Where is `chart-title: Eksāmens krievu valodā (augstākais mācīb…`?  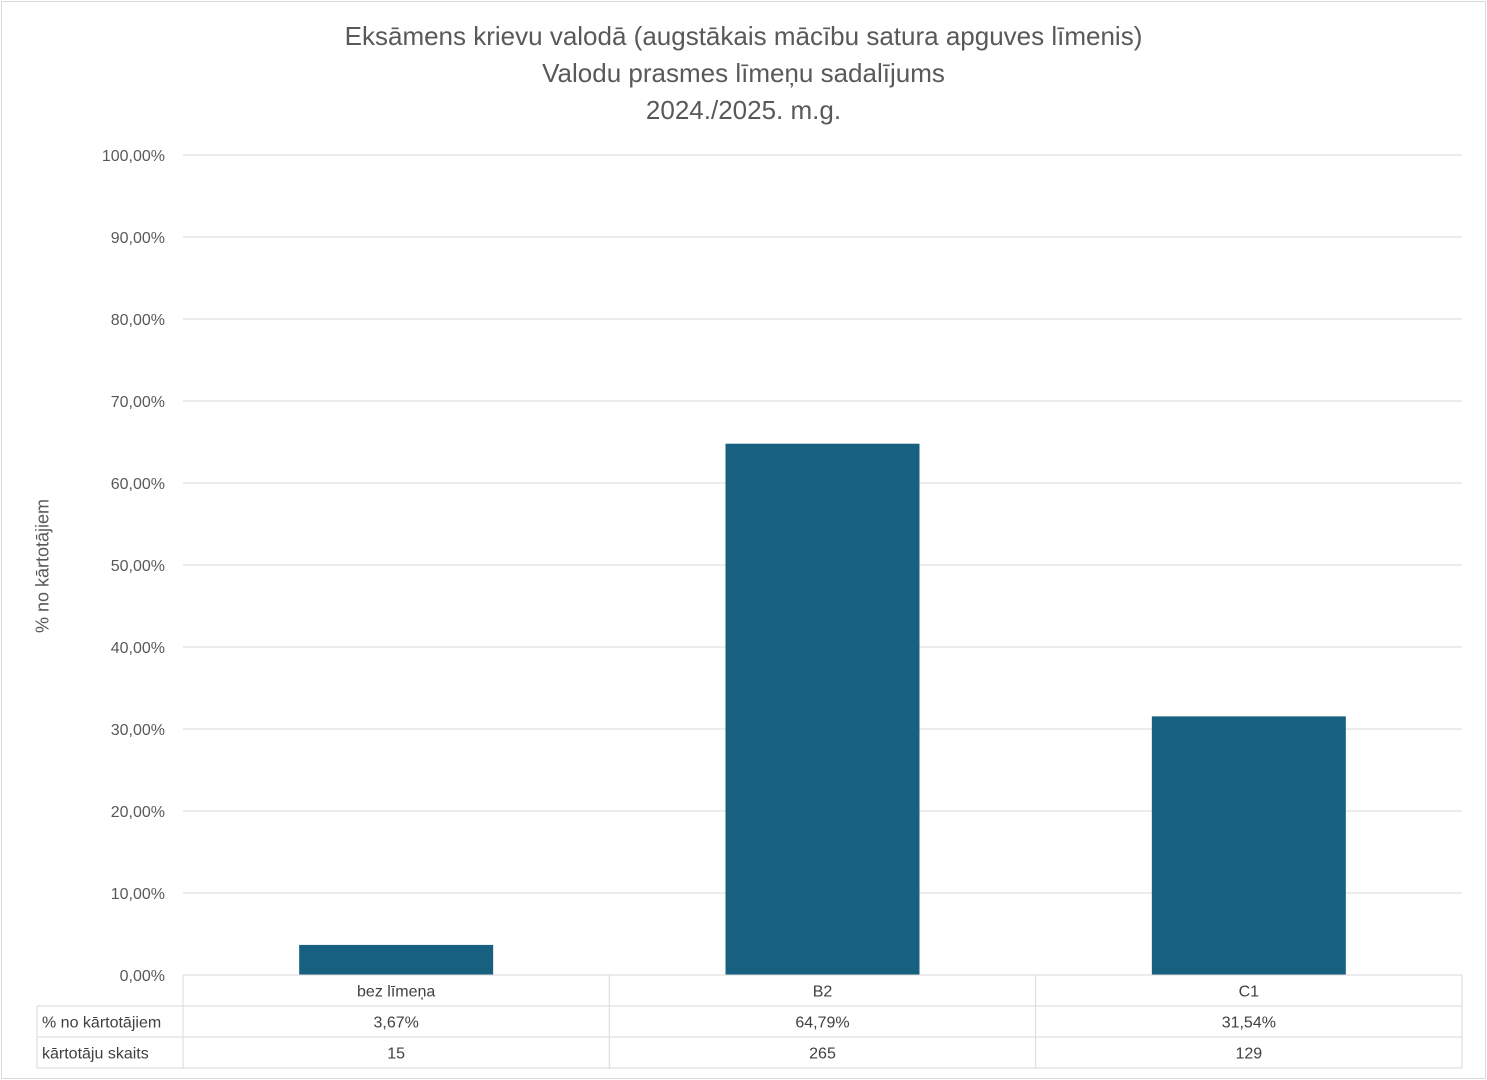
chart-title: Eksāmens krievu valodā (augstākais mācīb… is located at coordinates (743, 73).